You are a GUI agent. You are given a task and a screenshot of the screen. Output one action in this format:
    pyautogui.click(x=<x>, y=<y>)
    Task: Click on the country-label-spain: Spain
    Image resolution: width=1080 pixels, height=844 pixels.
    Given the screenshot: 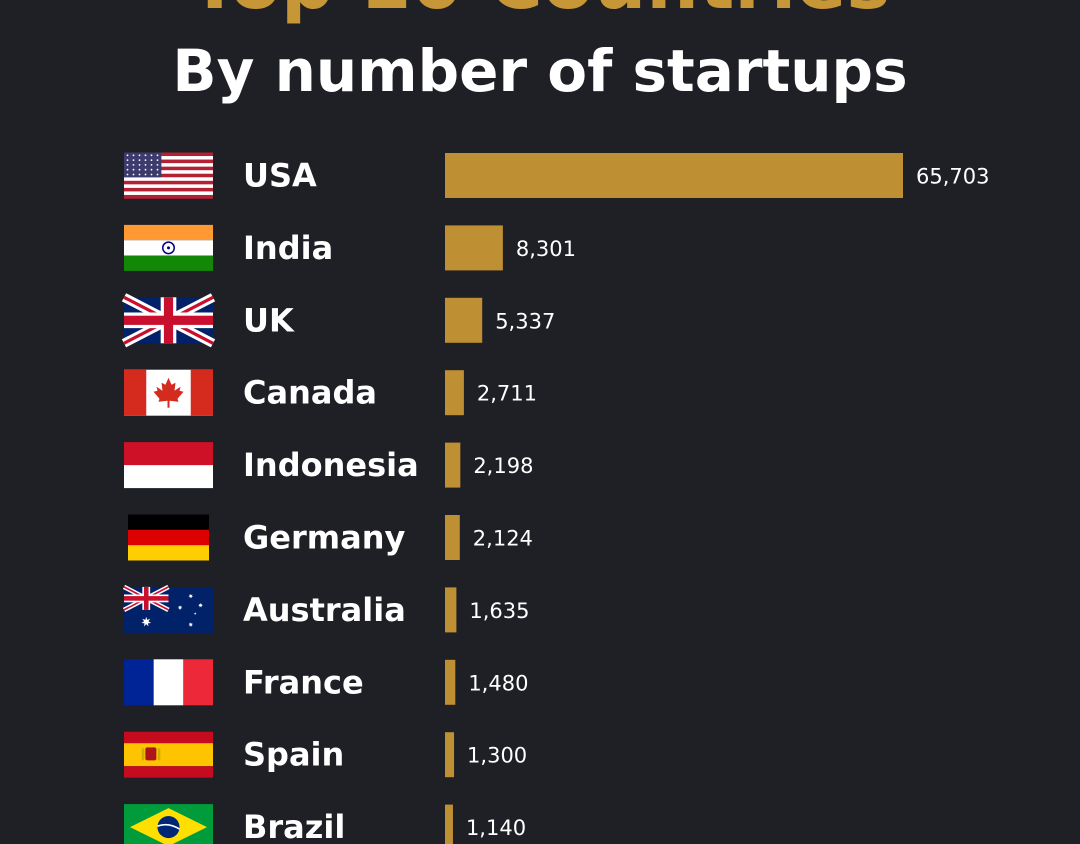 What is the action you would take?
    pyautogui.click(x=293, y=755)
    